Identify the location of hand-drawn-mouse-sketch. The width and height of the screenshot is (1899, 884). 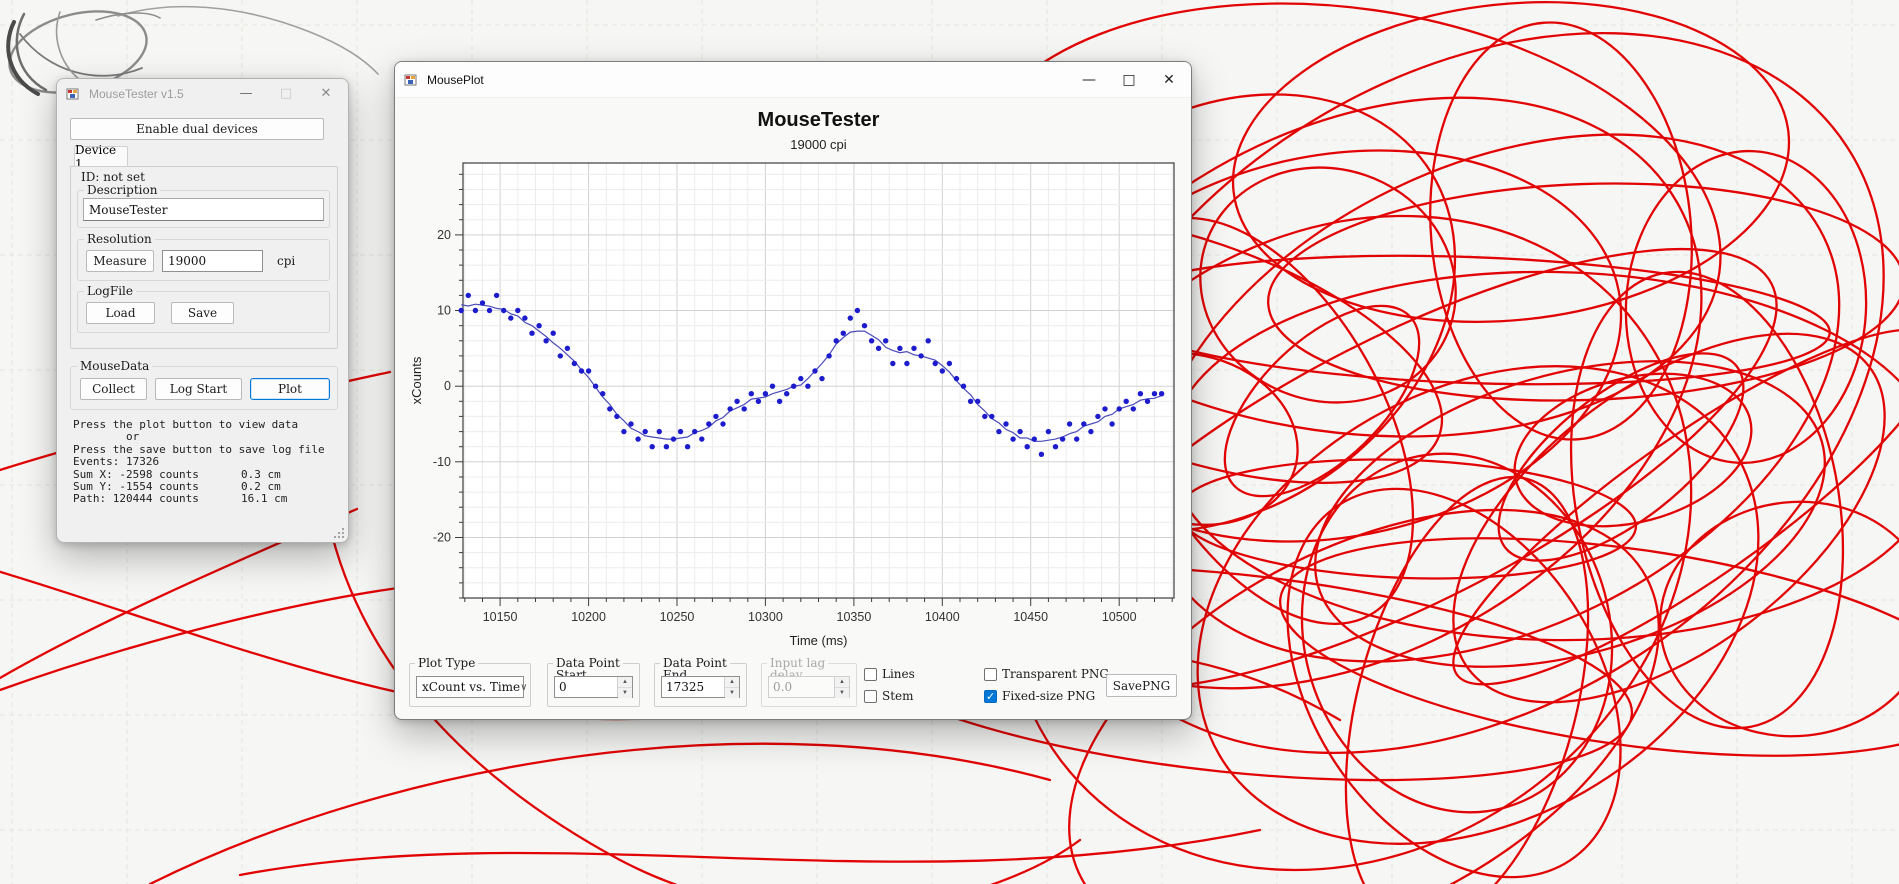
(192, 50).